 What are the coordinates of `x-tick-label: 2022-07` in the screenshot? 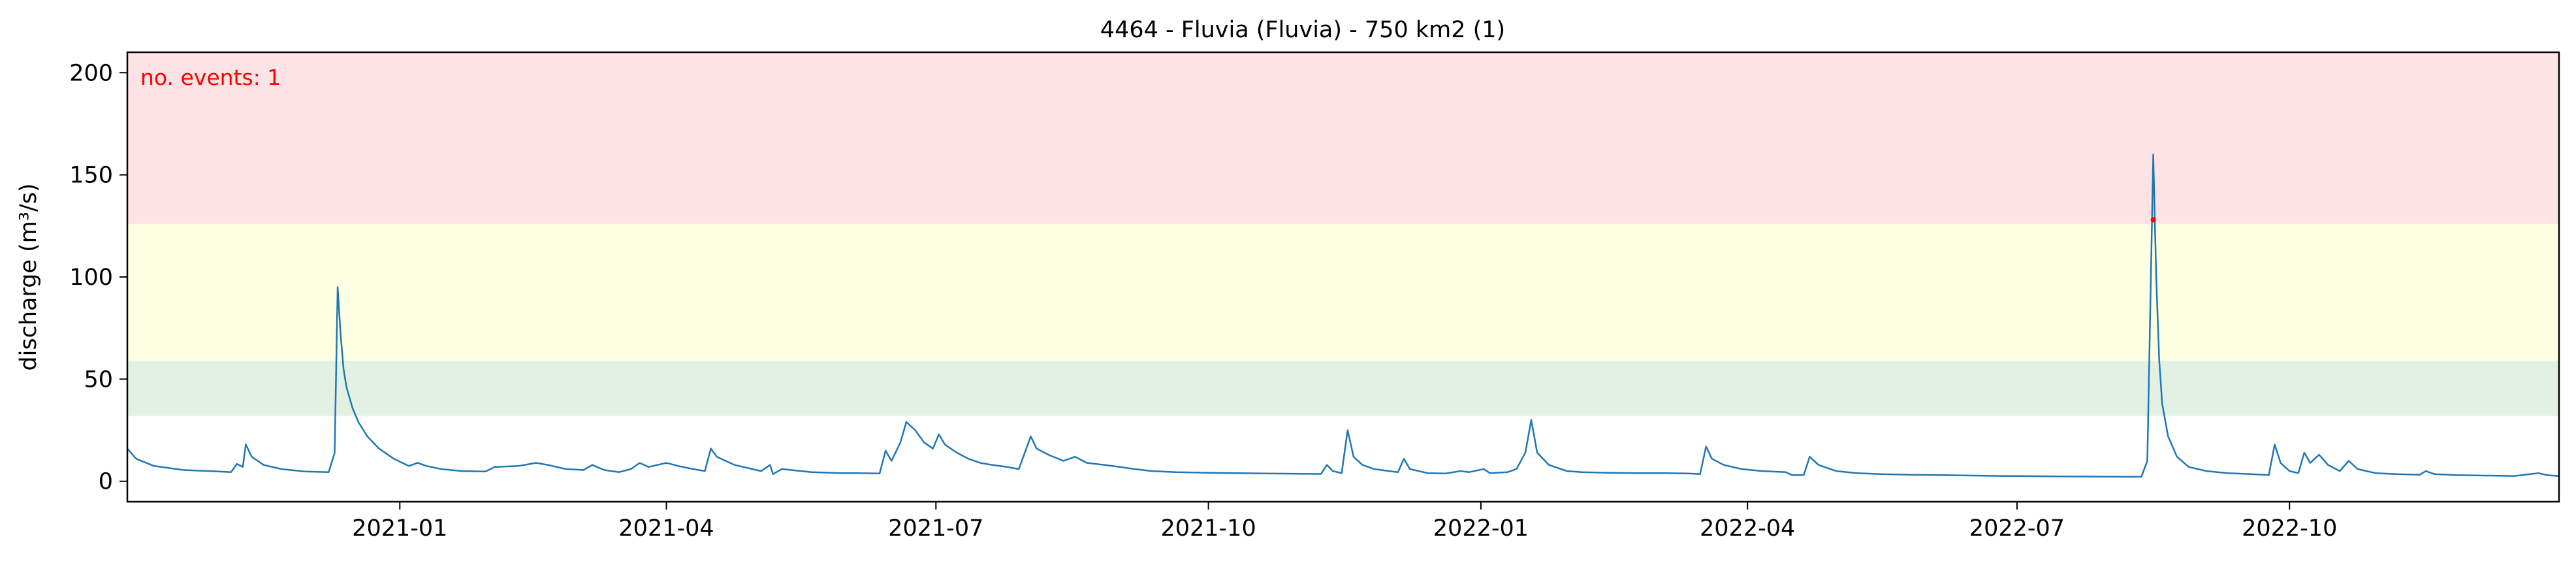 It's located at (2017, 528).